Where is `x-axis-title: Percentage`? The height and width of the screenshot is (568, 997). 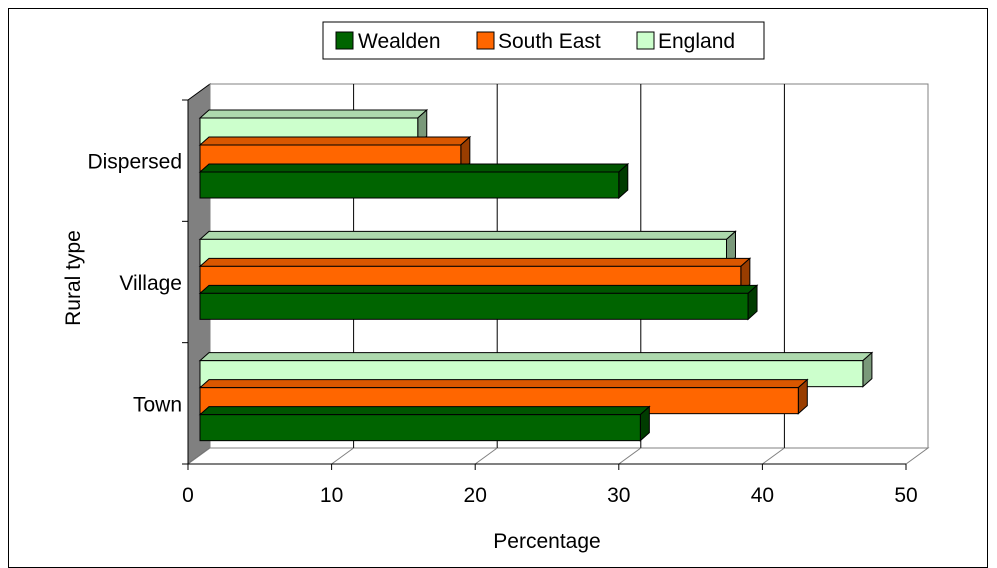 x-axis-title: Percentage is located at coordinates (546, 541).